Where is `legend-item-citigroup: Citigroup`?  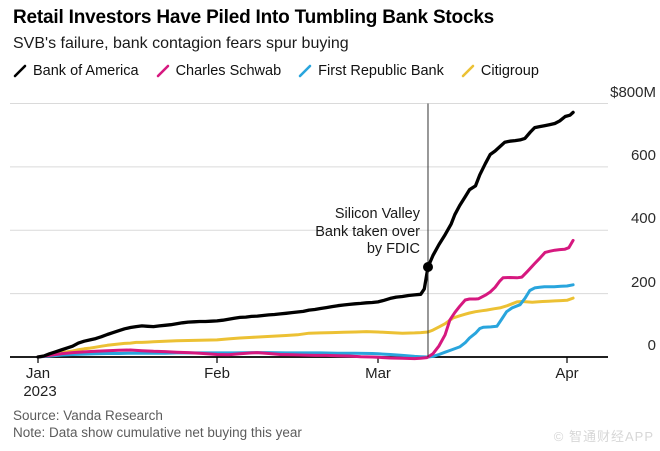
legend-item-citigroup: Citigroup is located at coordinates (500, 71).